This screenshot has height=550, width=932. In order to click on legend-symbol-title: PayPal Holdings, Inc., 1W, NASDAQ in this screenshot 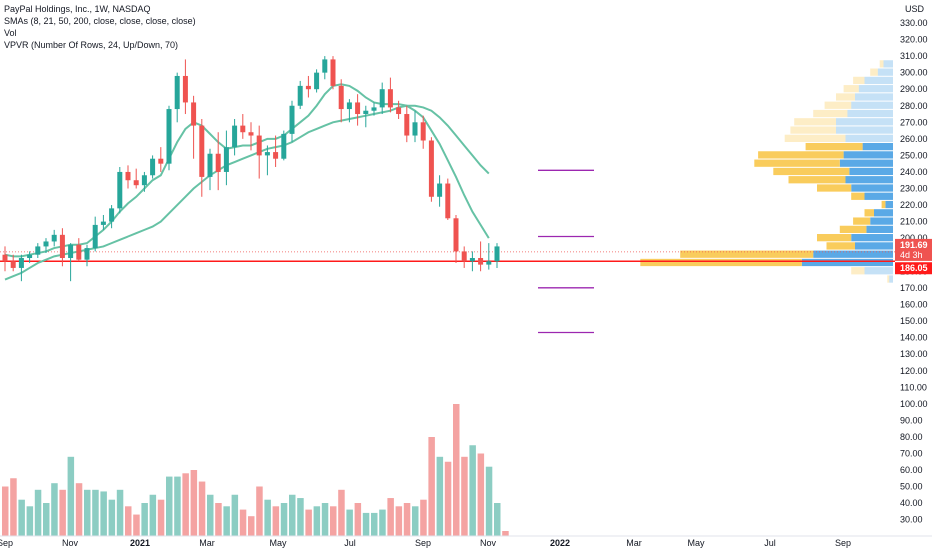, I will do `click(77, 9)`.